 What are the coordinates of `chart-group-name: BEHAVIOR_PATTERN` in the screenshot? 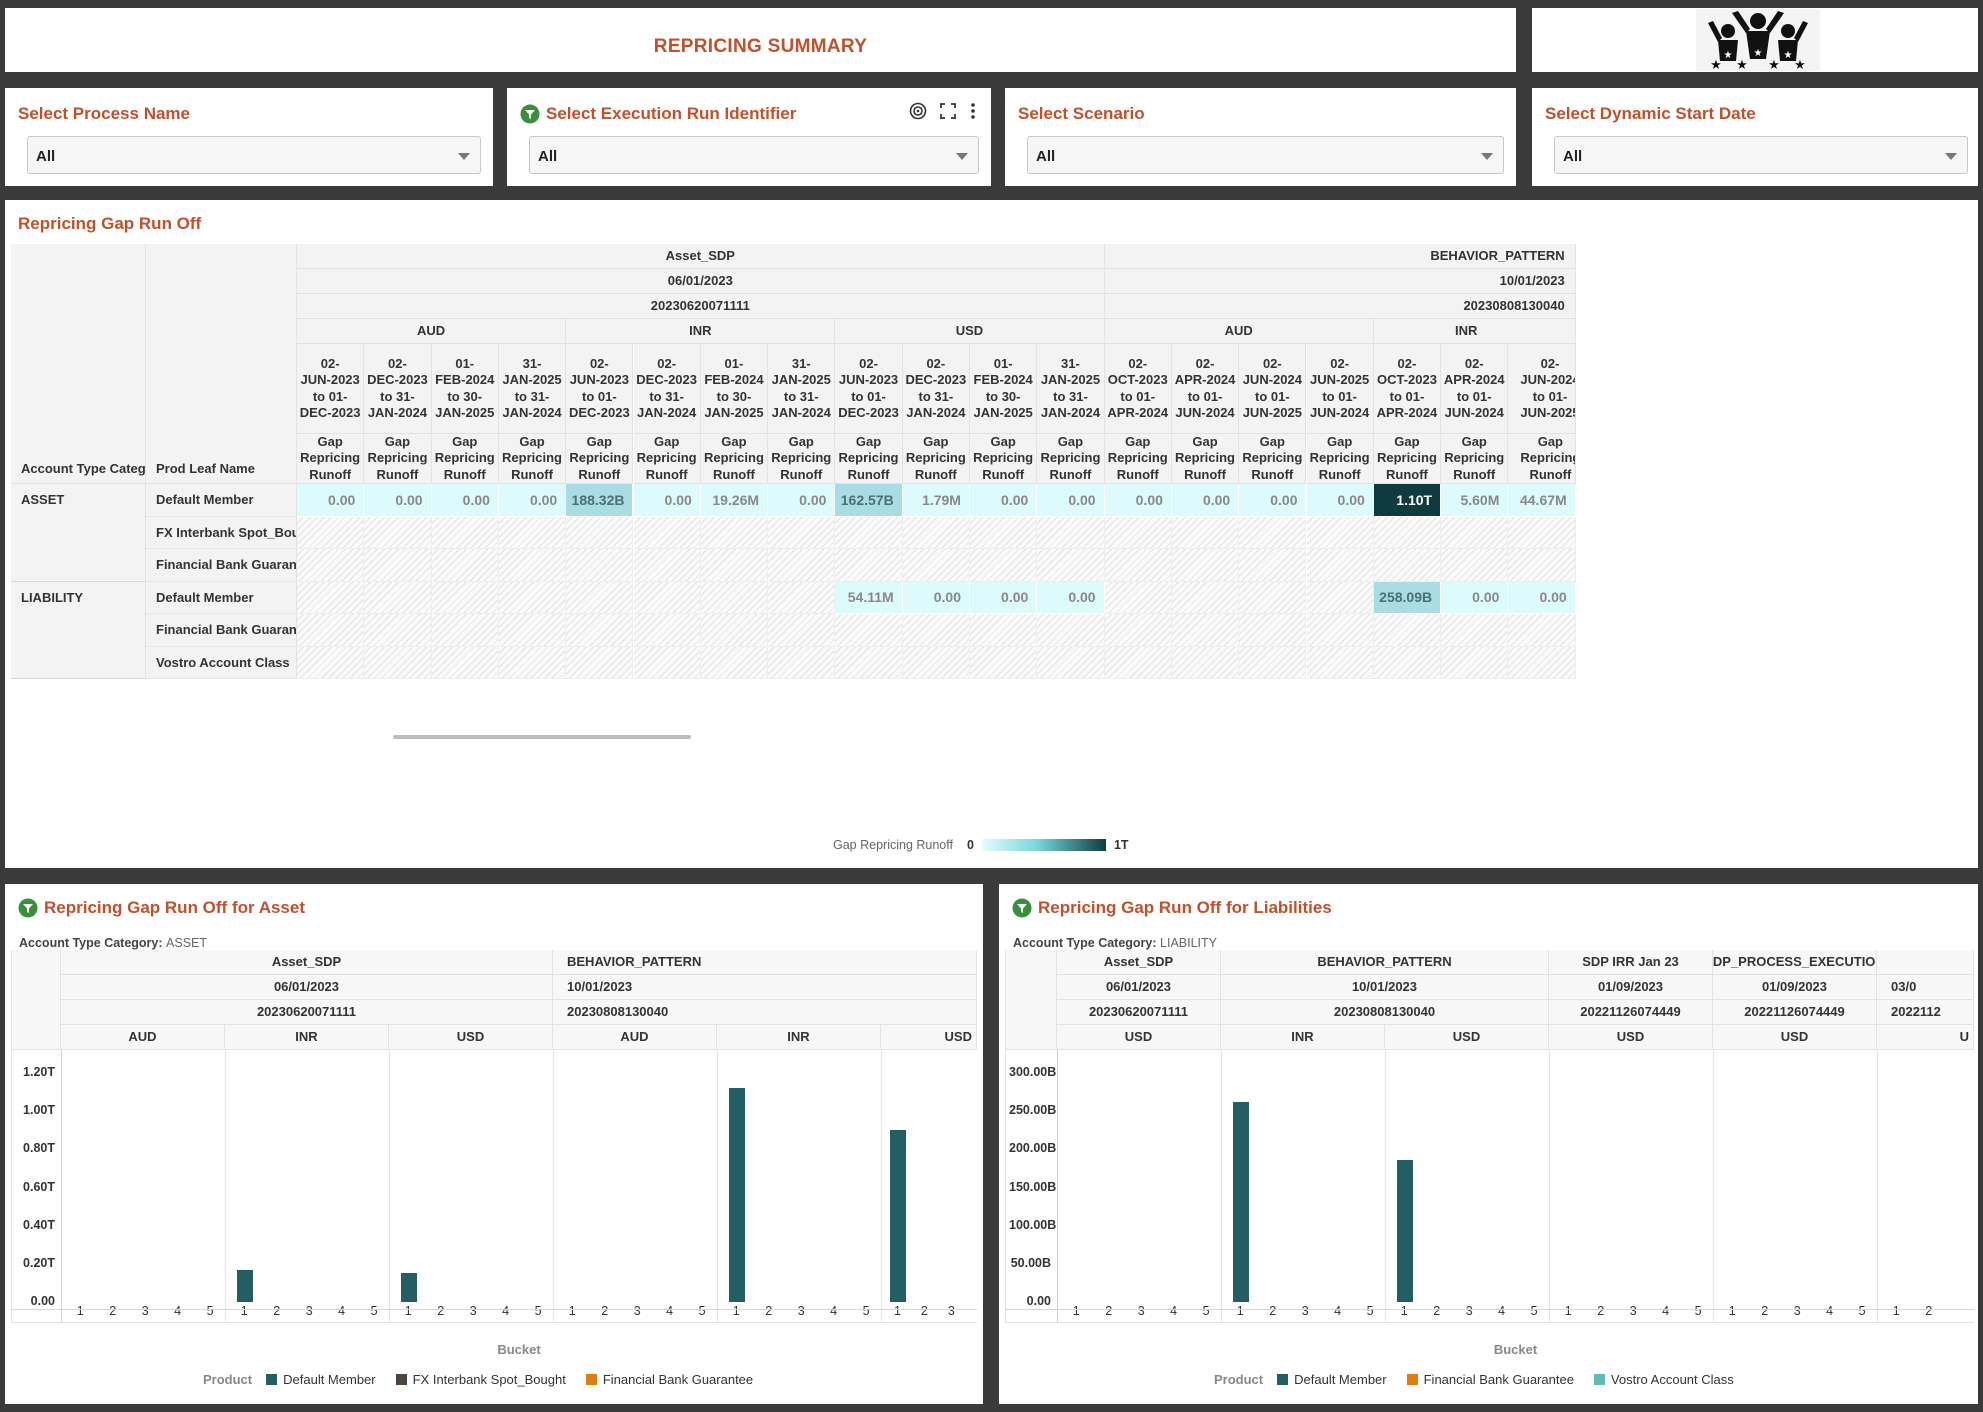 It's located at (765, 962).